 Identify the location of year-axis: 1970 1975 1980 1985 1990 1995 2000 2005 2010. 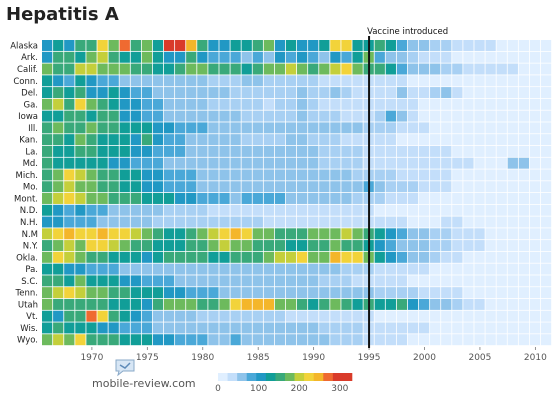
(313, 355).